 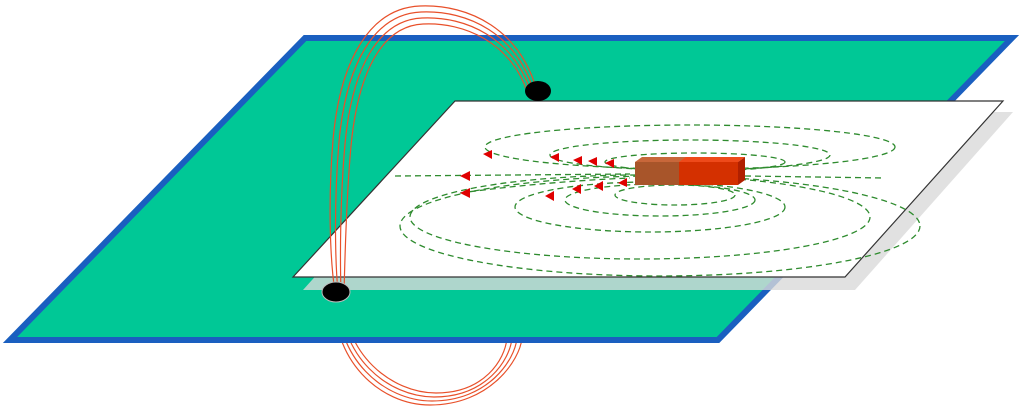 What do you see at coordinates (336, 292) in the screenshot?
I see `terminal-bottom` at bounding box center [336, 292].